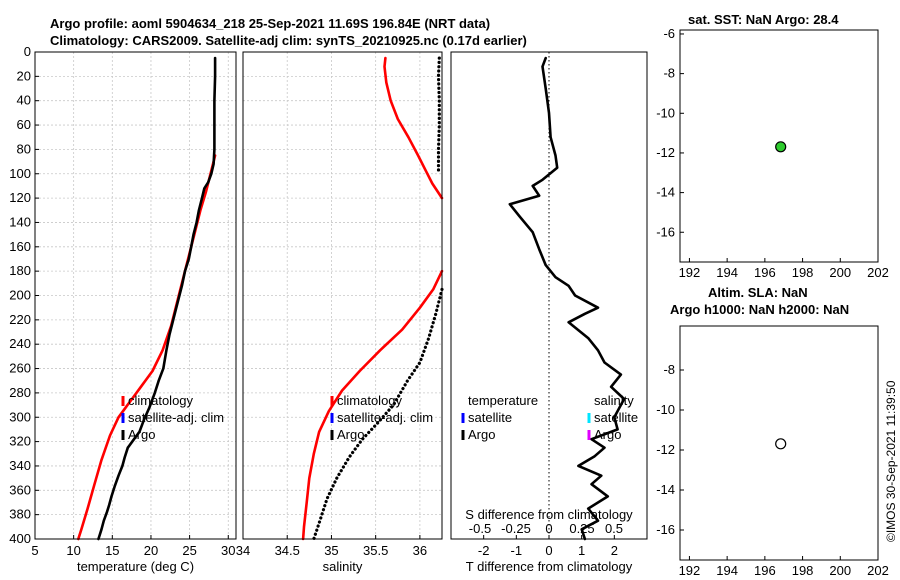 This screenshot has height=580, width=900. Describe the element at coordinates (548, 550) in the screenshot. I see `difference-xtick-label: 0` at that location.